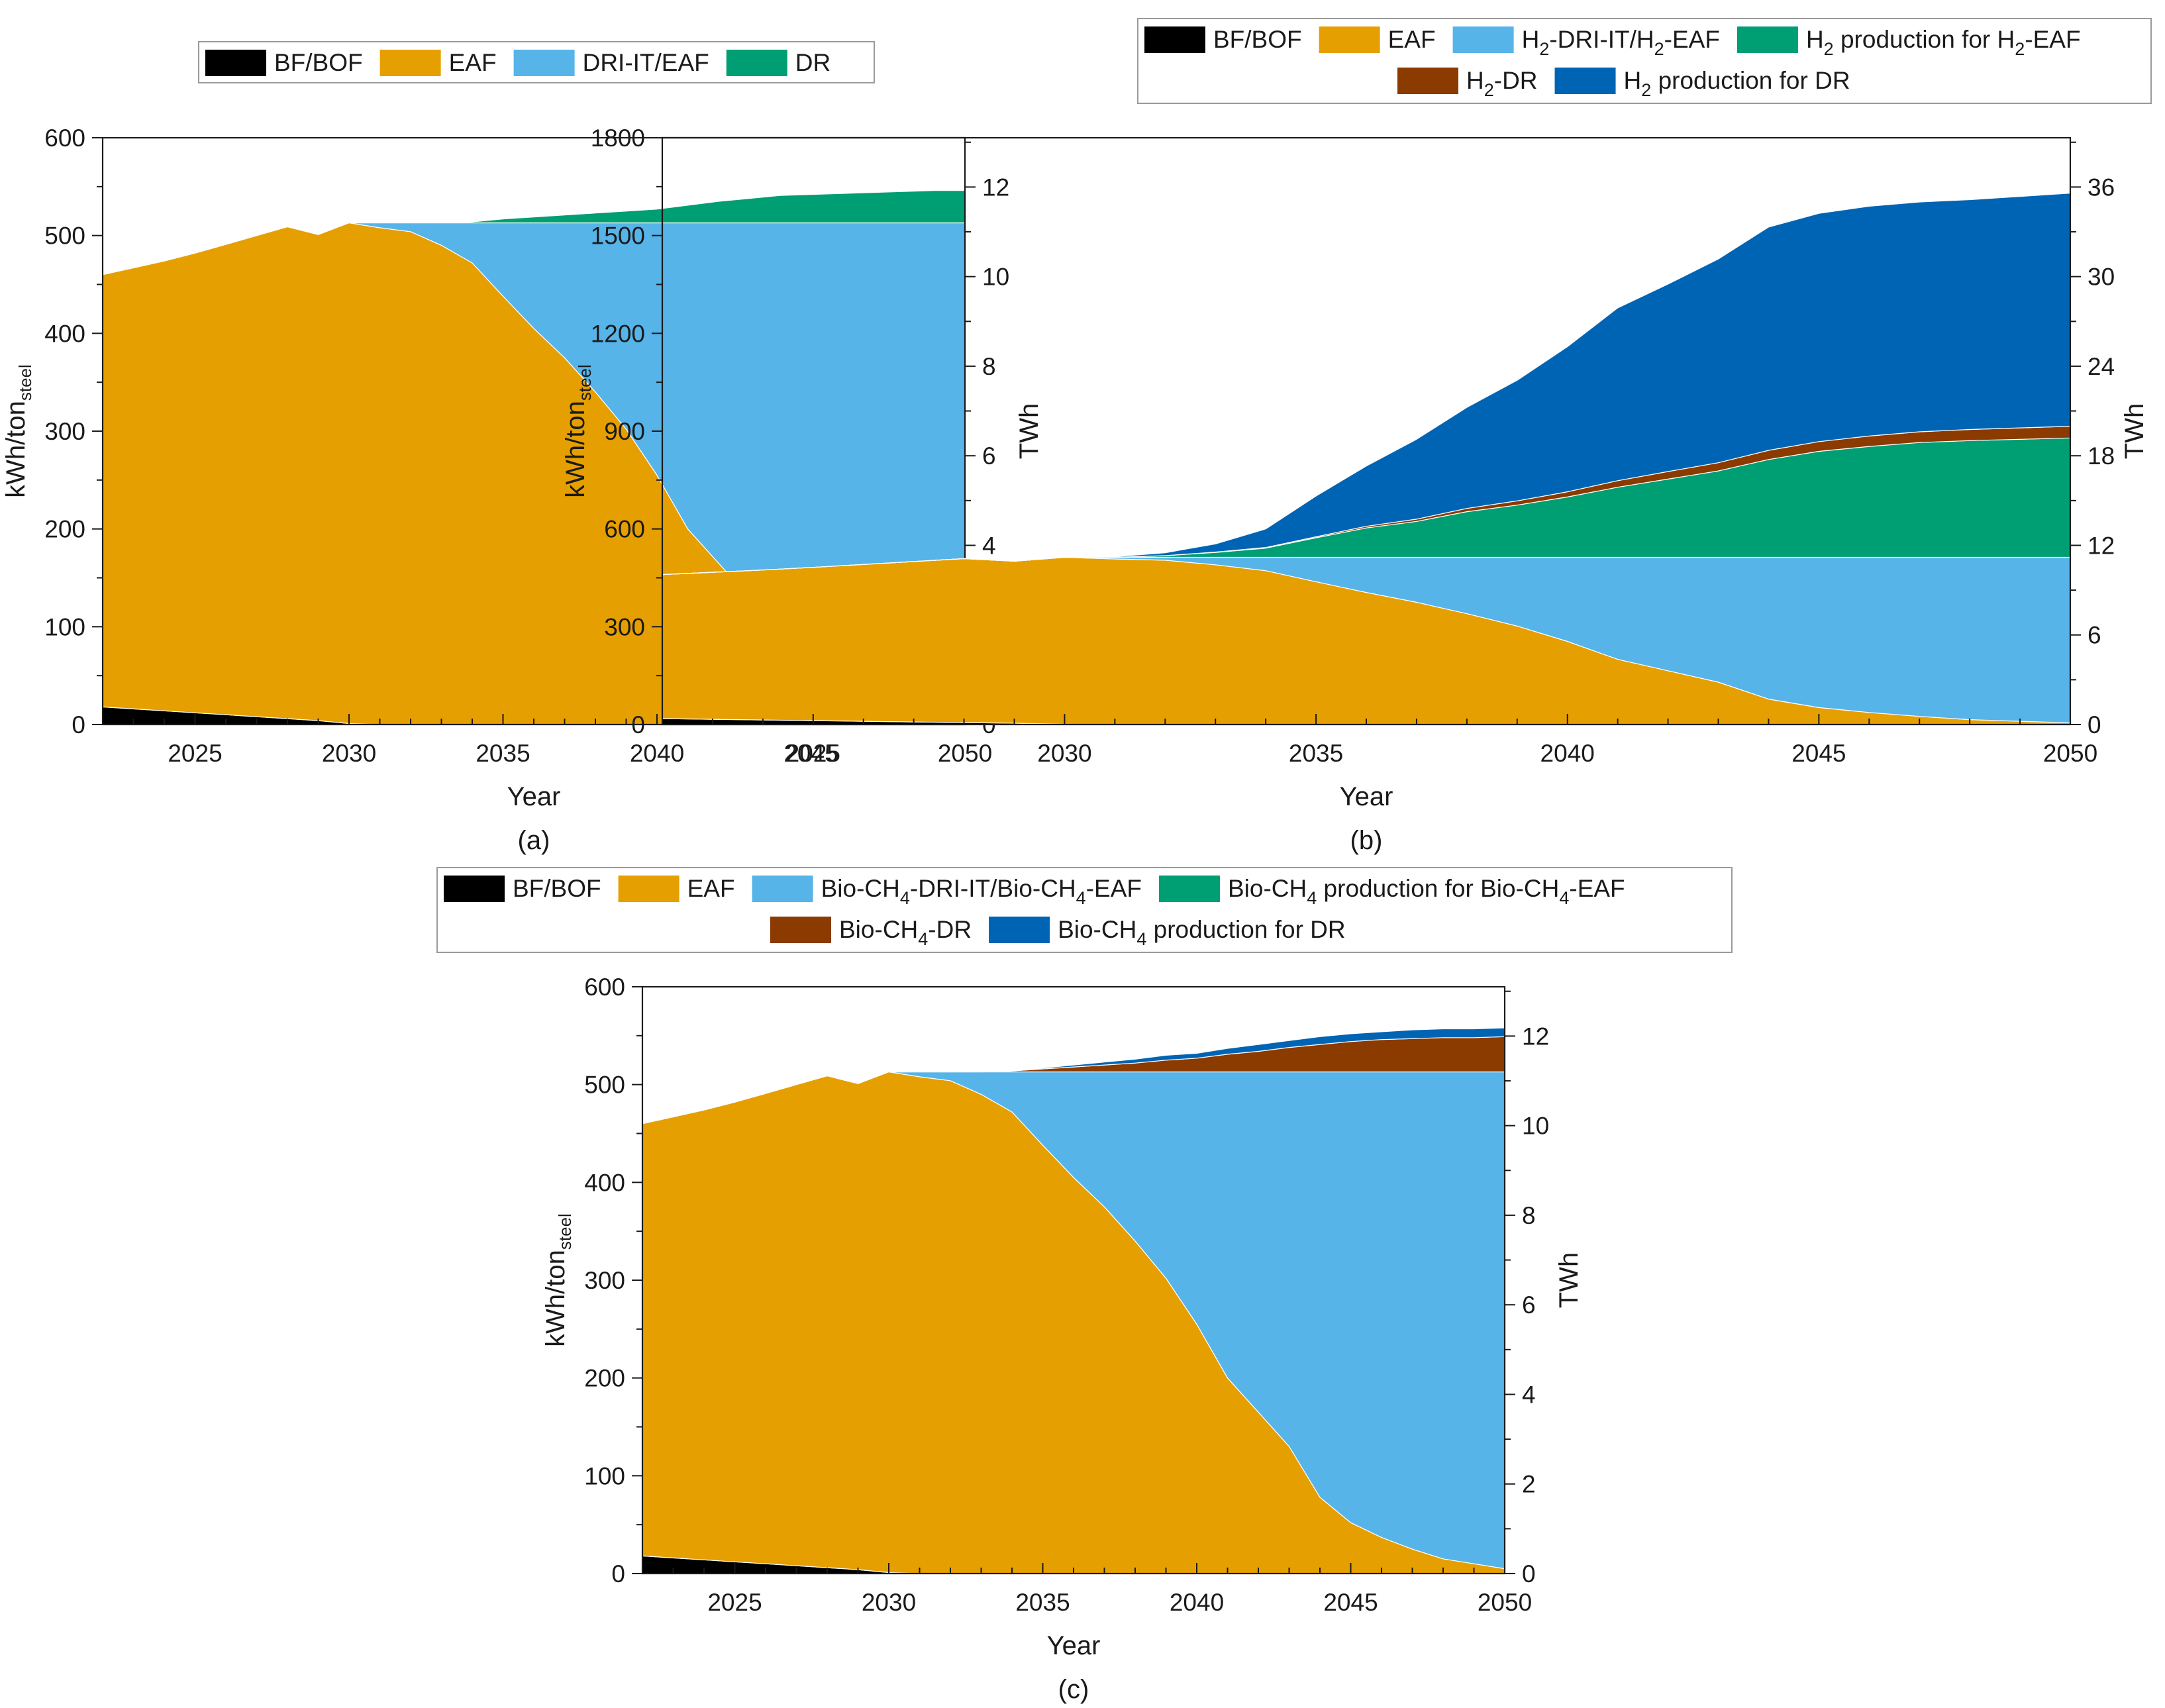 This screenshot has width=2165, height=1708. I want to click on x-tick-label: 2045, so click(1818, 754).